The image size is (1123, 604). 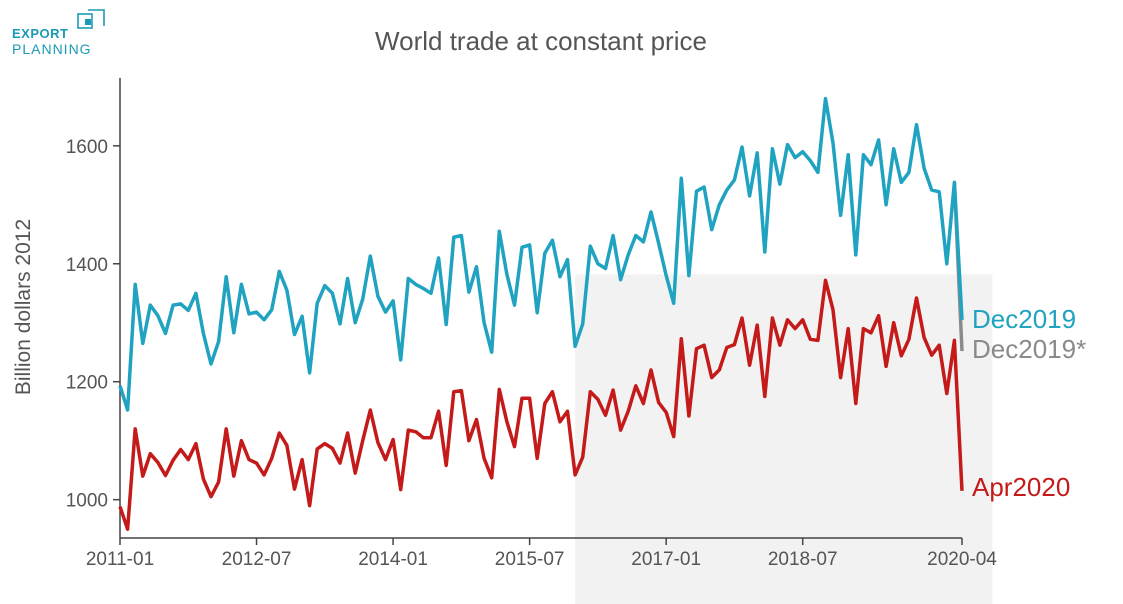 What do you see at coordinates (87, 147) in the screenshot?
I see `y-tick-label: 1600` at bounding box center [87, 147].